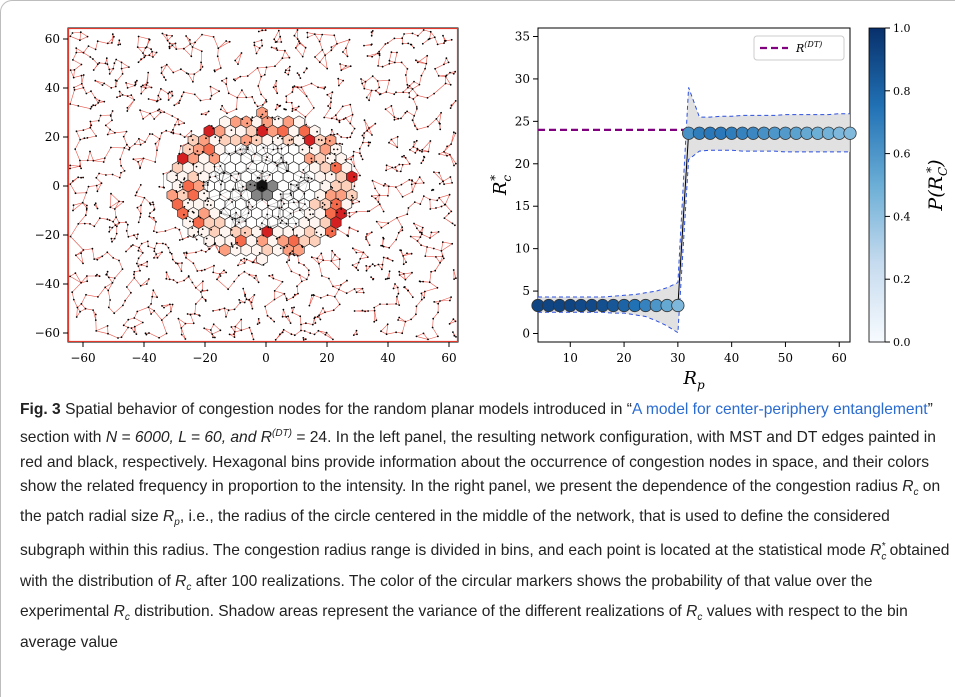 This screenshot has height=697, width=955. What do you see at coordinates (480, 501) in the screenshot?
I see `caption-text: on the patch radial size` at bounding box center [480, 501].